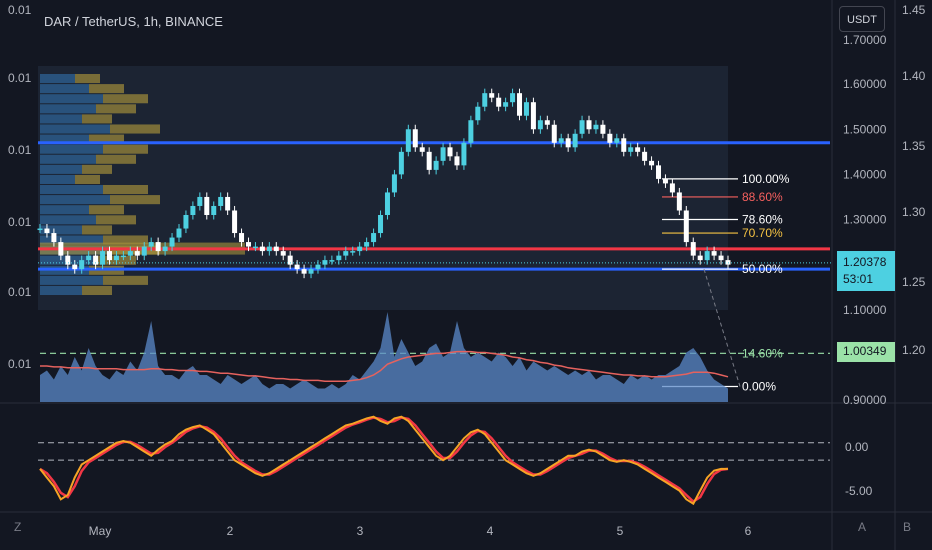 The width and height of the screenshot is (932, 550). What do you see at coordinates (762, 220) in the screenshot?
I see `fib-label: 78.60%` at bounding box center [762, 220].